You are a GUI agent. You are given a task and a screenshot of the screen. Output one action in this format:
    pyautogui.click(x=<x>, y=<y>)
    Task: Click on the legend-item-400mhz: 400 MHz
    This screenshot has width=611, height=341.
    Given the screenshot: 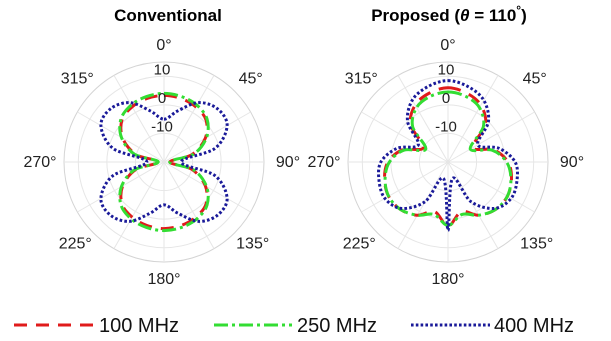 What is the action you would take?
    pyautogui.click(x=492, y=326)
    